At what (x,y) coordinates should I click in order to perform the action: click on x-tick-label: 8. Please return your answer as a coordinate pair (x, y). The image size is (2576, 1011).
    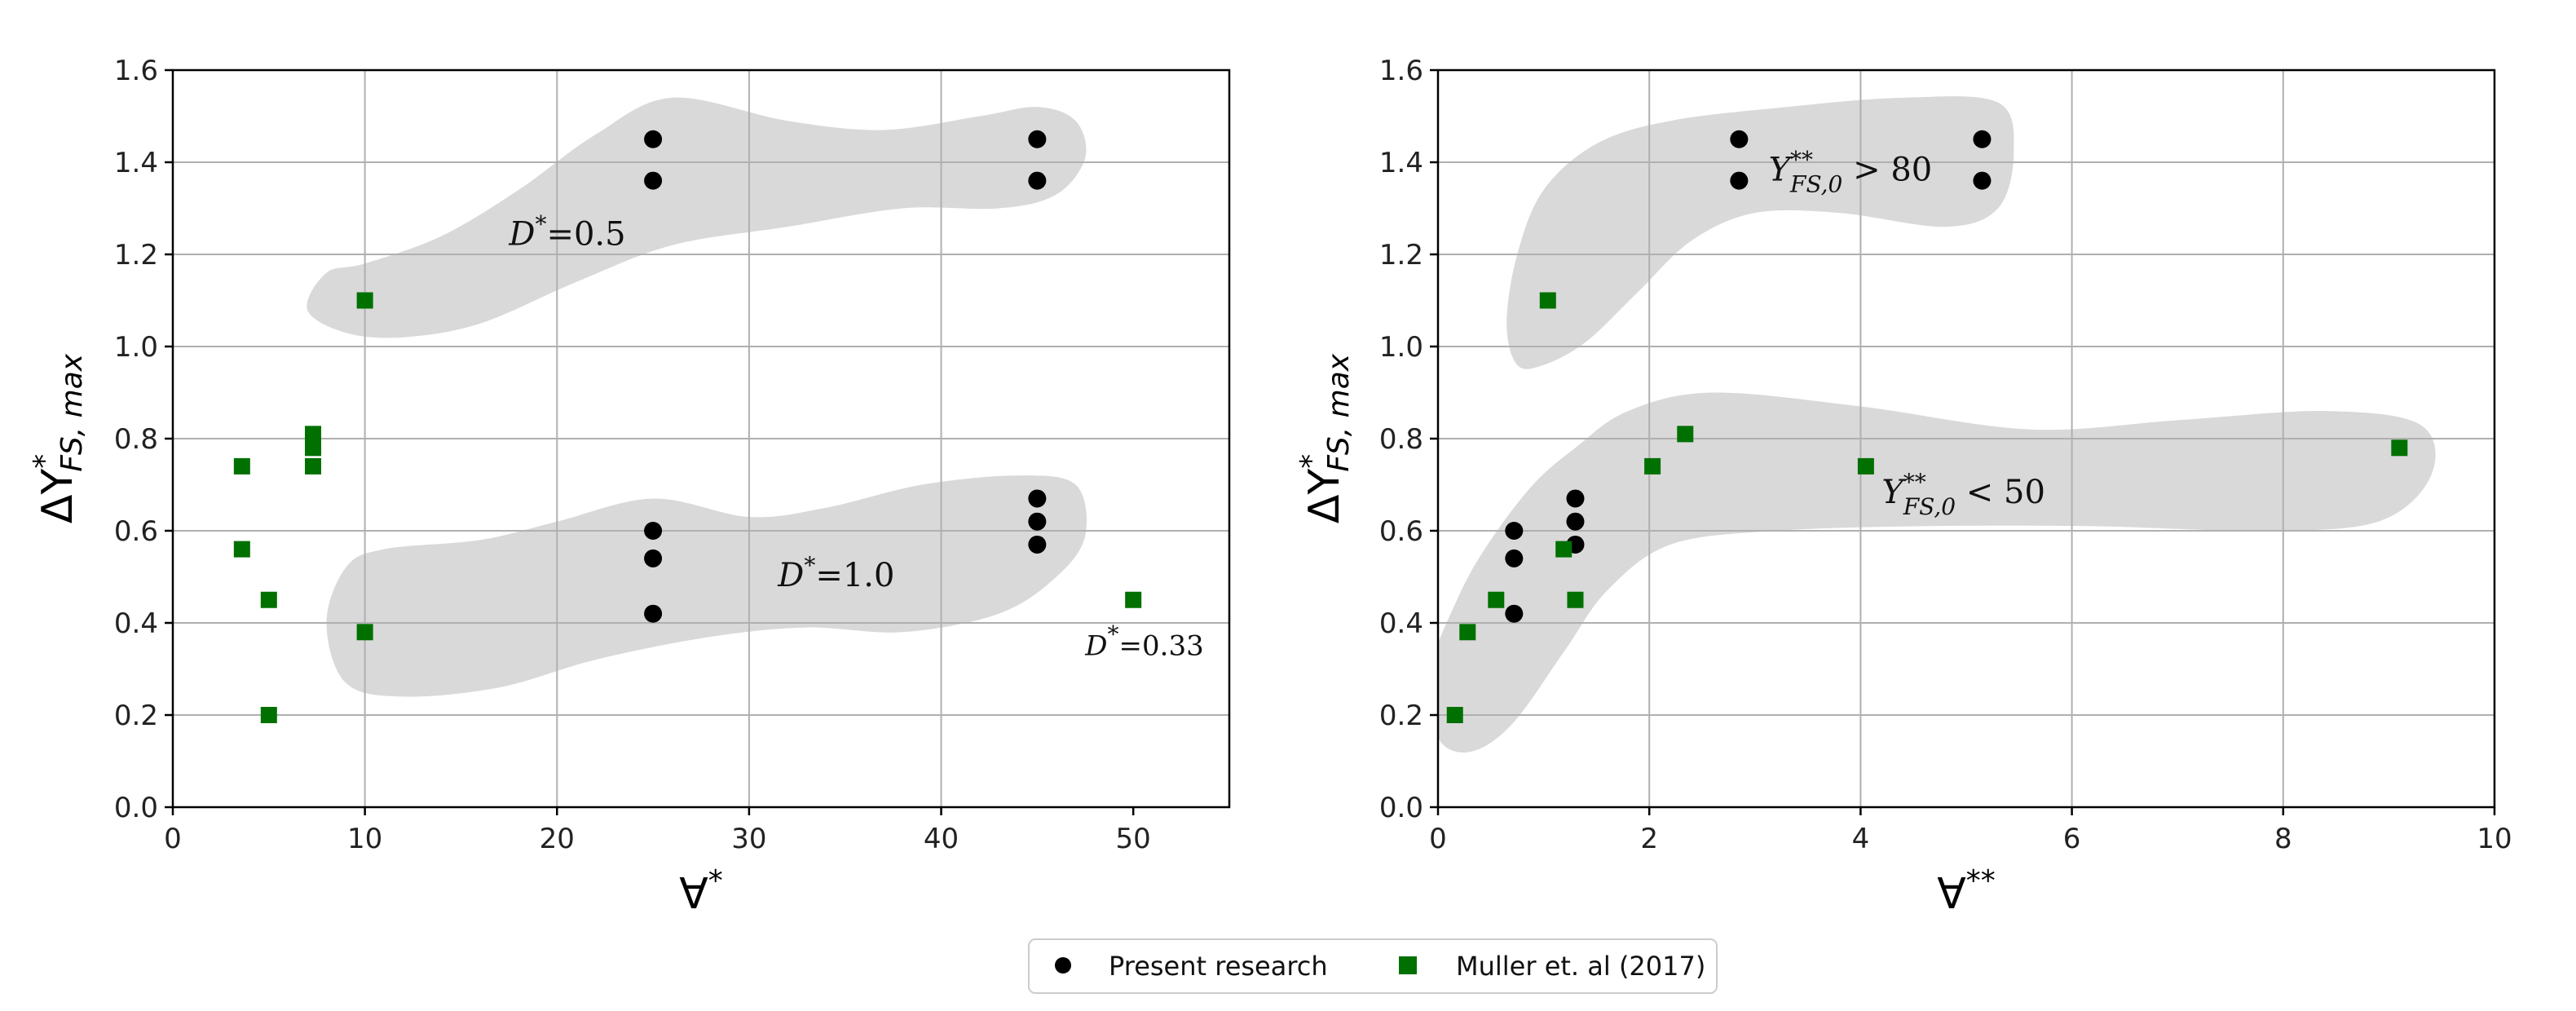
    Looking at the image, I should click on (2283, 839).